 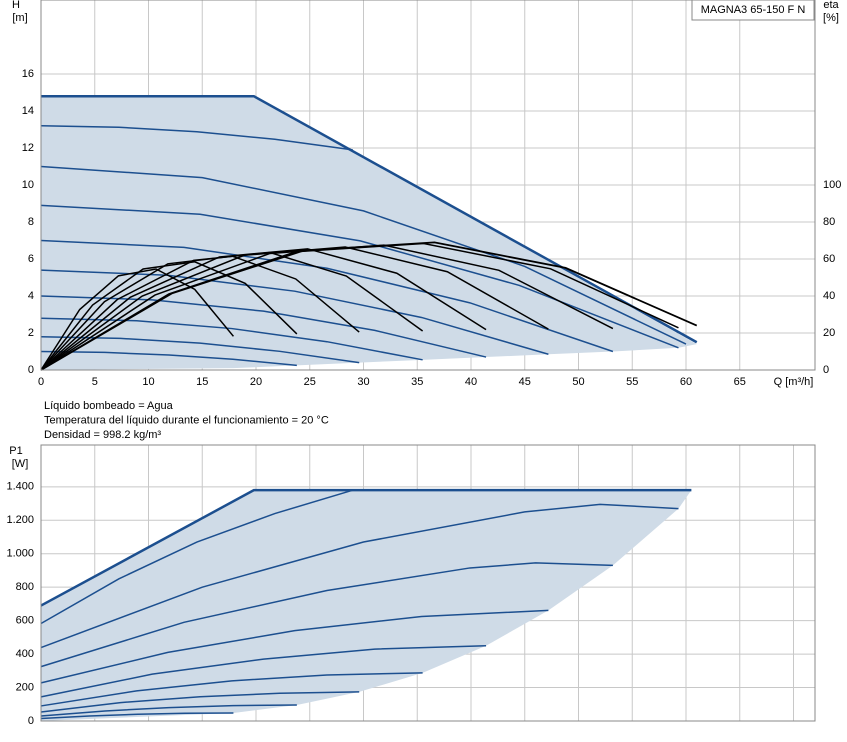 What do you see at coordinates (256, 382) in the screenshot?
I see `x-tick-label: 20` at bounding box center [256, 382].